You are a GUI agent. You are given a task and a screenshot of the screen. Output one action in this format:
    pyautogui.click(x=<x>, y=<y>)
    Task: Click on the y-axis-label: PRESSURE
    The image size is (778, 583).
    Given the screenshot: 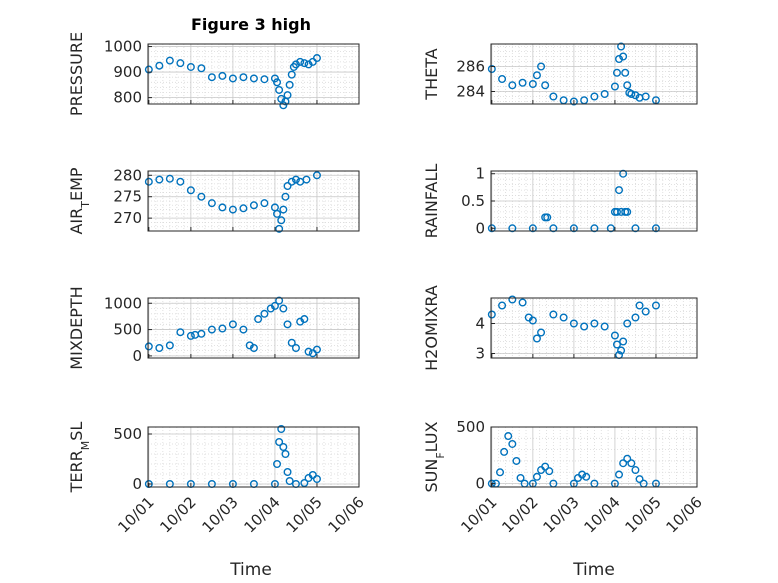 What is the action you would take?
    pyautogui.click(x=76, y=74)
    